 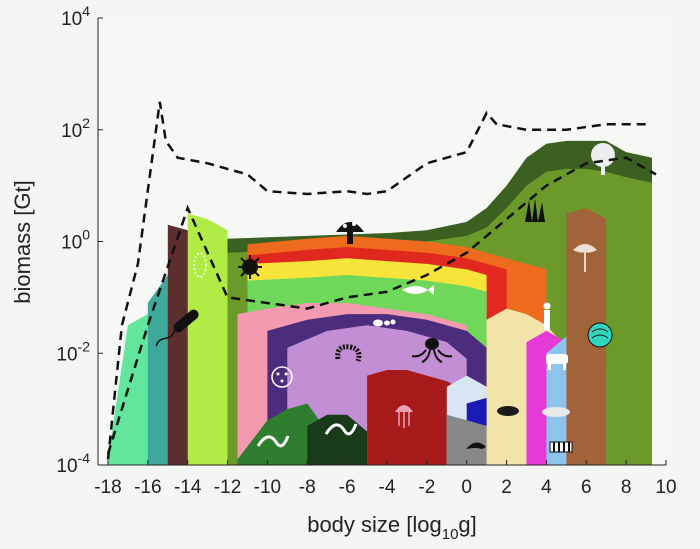 What do you see at coordinates (282, 377) in the screenshot?
I see `protist-icon` at bounding box center [282, 377].